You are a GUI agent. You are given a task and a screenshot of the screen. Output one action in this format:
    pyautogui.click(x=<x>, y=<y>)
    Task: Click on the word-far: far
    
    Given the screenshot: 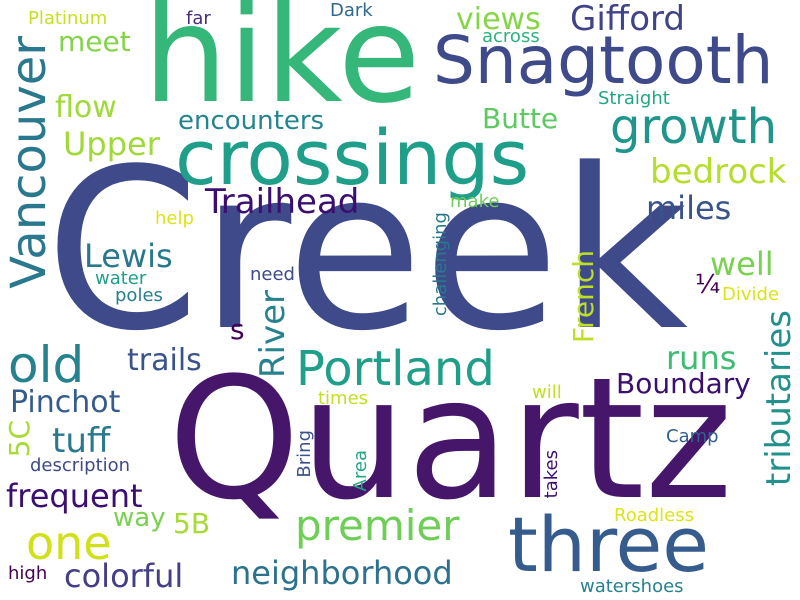 What is the action you would take?
    pyautogui.click(x=198, y=18)
    